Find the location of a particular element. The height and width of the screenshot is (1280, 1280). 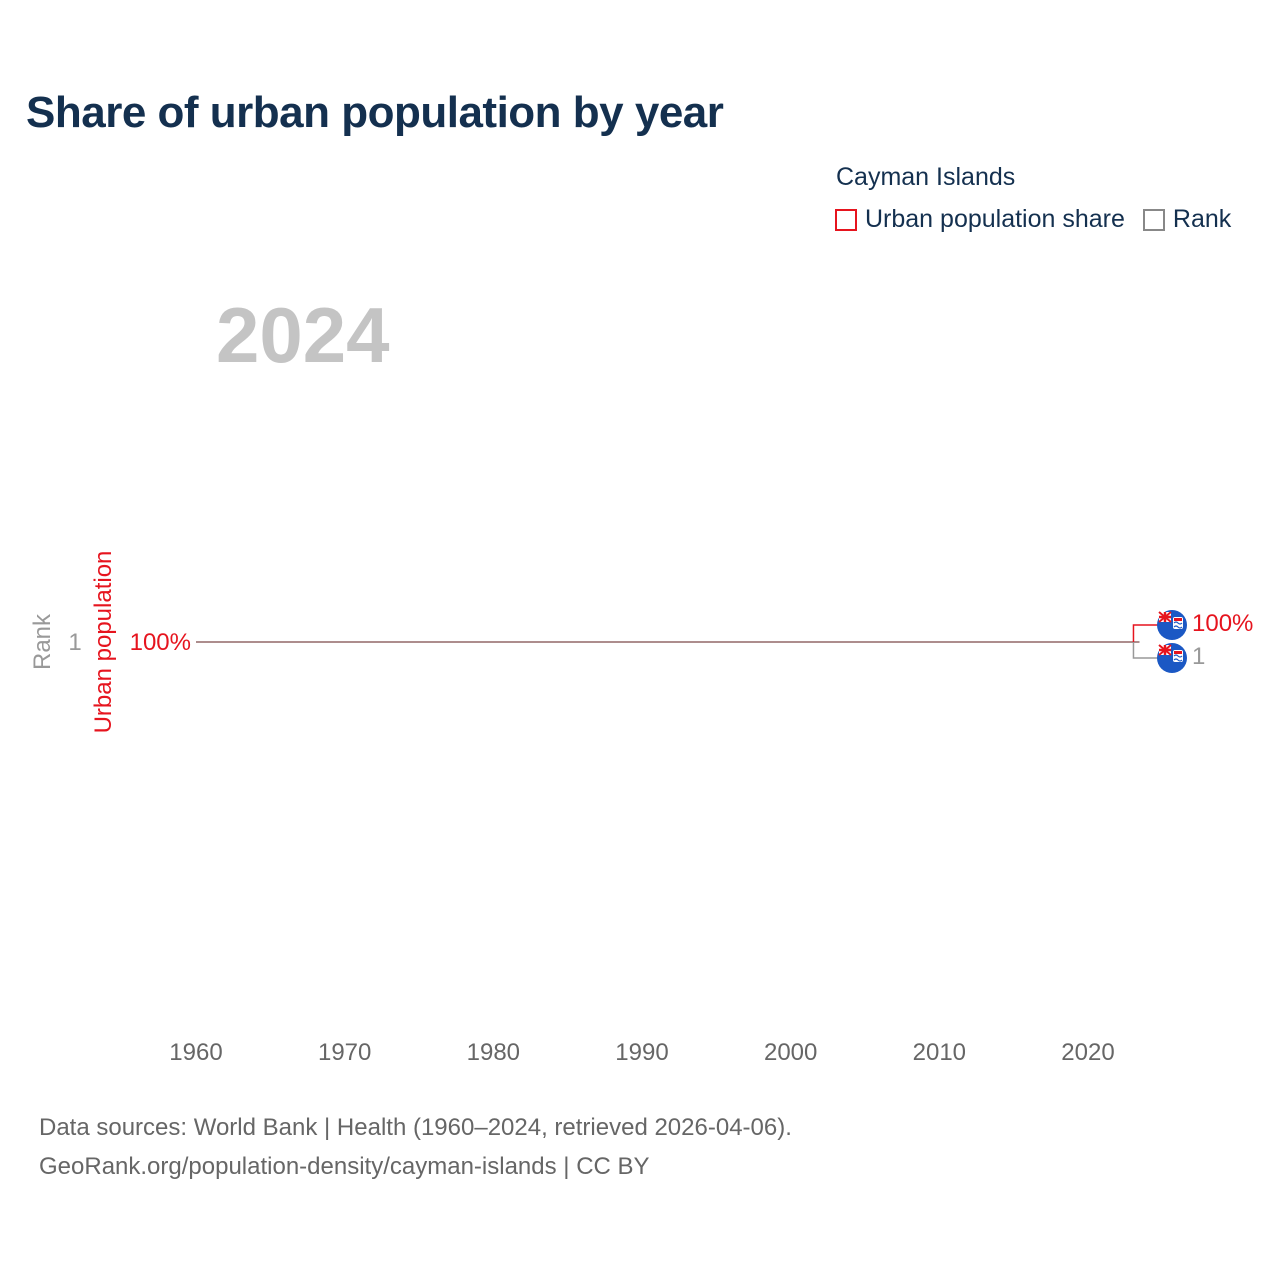

legend-checkbox-urban-share is located at coordinates (846, 219).